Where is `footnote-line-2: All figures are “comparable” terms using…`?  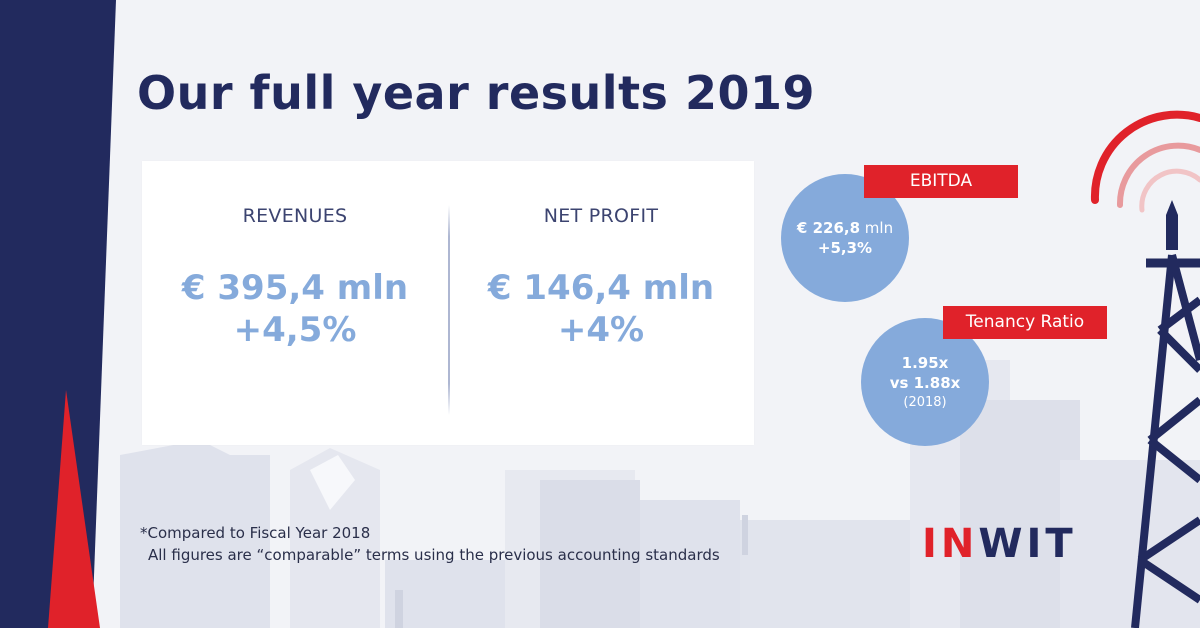 footnote-line-2: All figures are “comparable” terms using… is located at coordinates (434, 555).